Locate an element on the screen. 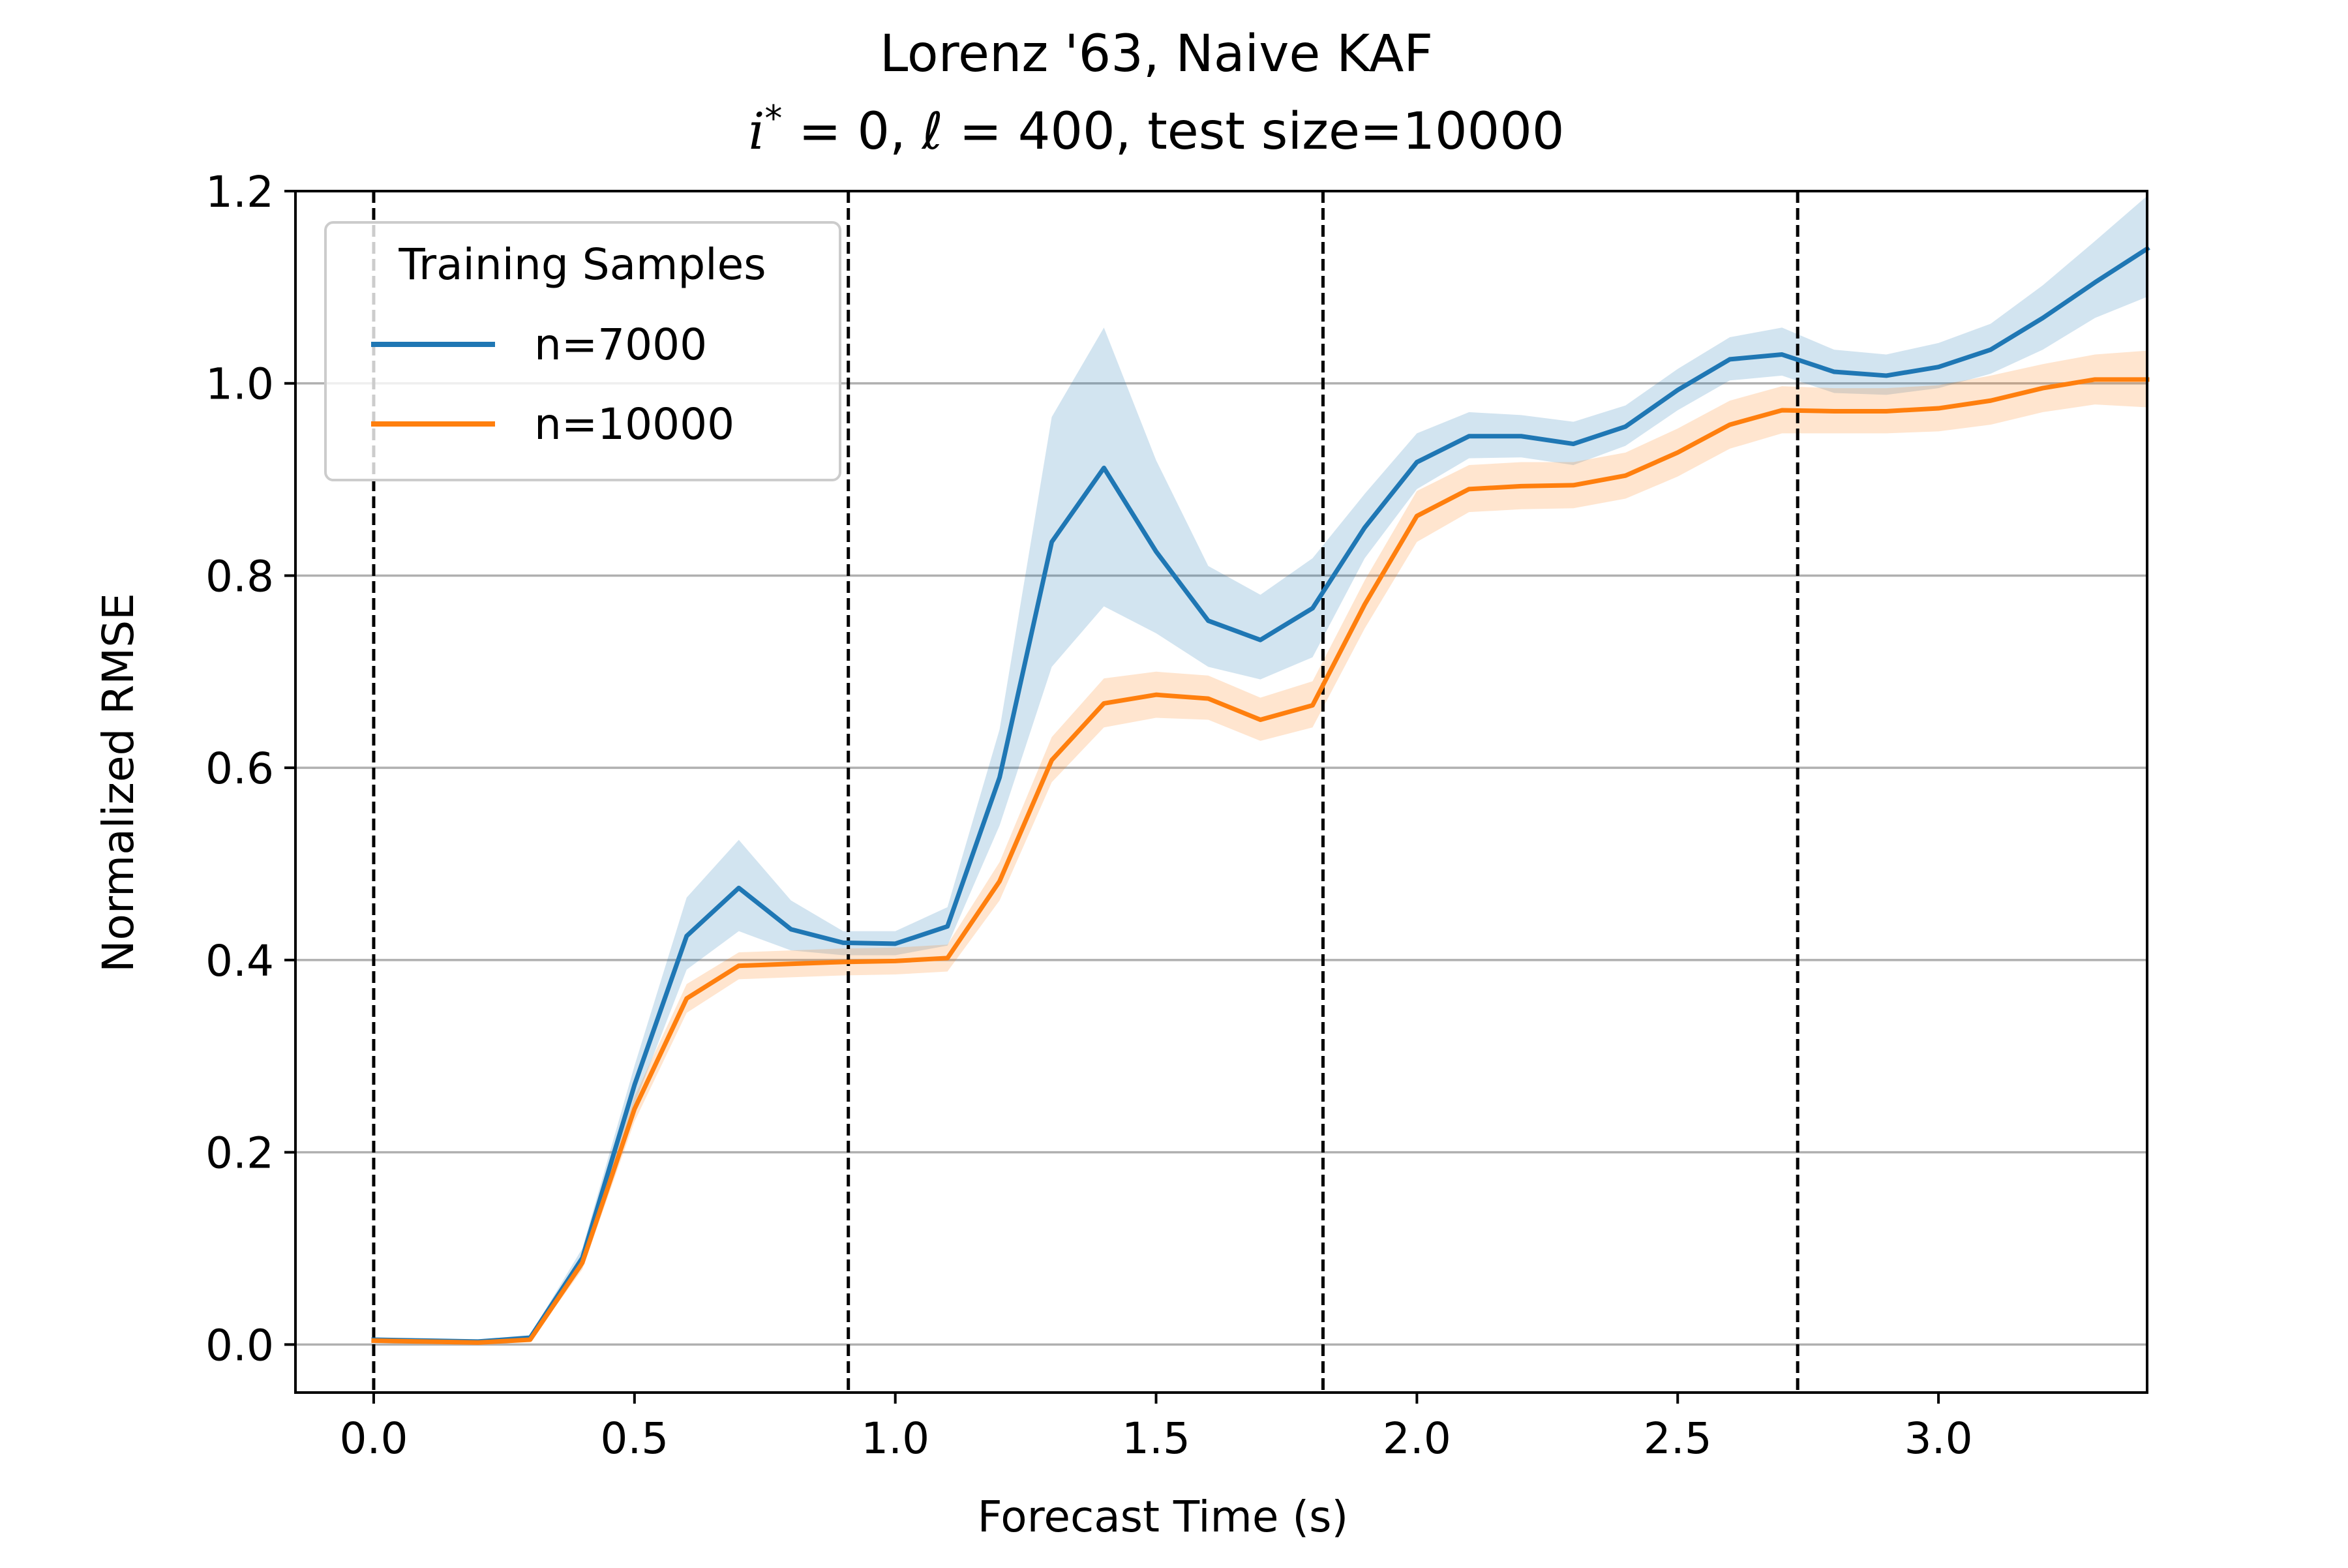 This screenshot has width=2348, height=1568. legend: Training Samples n=7000 n=10000 is located at coordinates (582, 351).